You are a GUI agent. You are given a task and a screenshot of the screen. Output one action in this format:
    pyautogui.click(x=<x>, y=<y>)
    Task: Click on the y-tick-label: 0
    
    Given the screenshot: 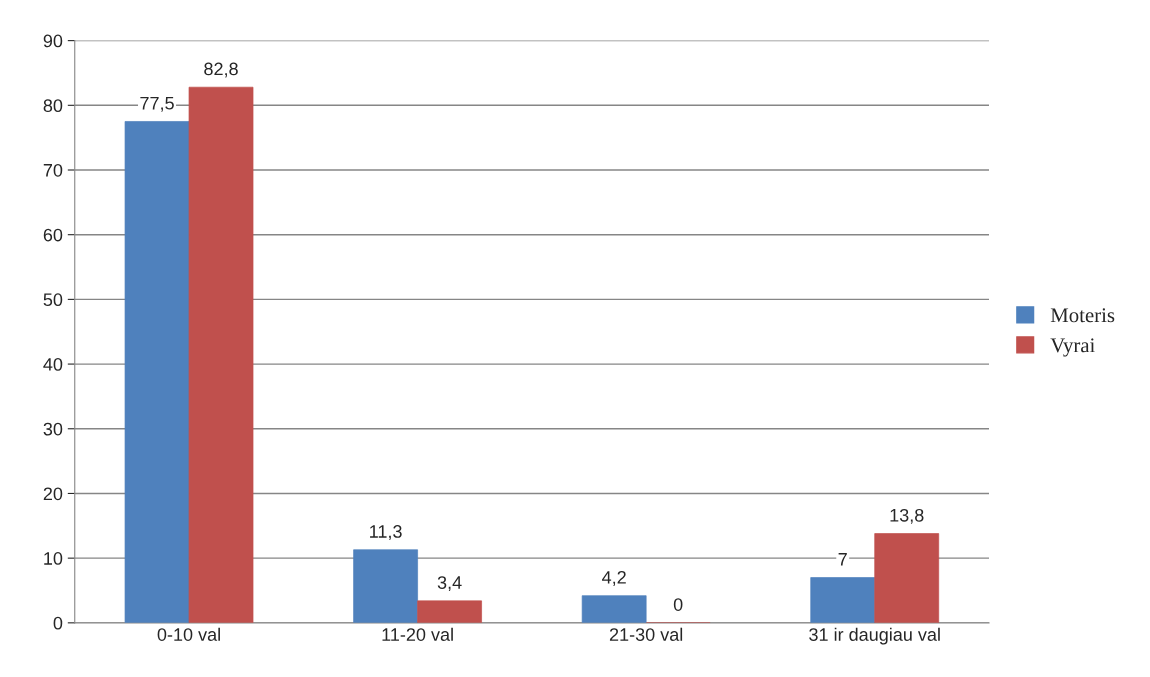 What is the action you would take?
    pyautogui.click(x=58, y=623)
    